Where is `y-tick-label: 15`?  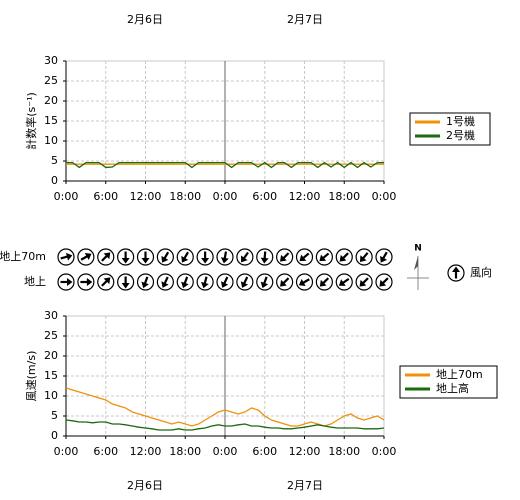 y-tick-label: 15 is located at coordinates (51, 120).